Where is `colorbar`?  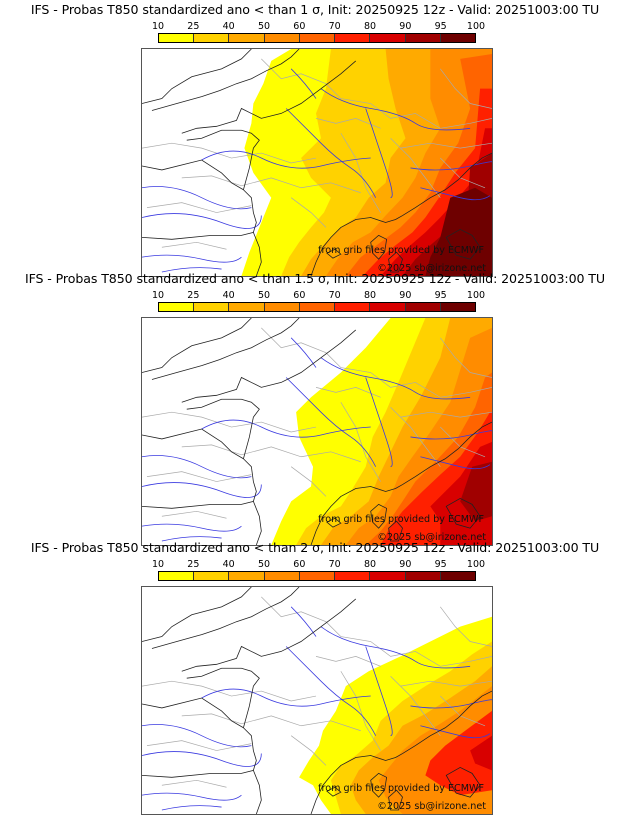
colorbar is located at coordinates (317, 576).